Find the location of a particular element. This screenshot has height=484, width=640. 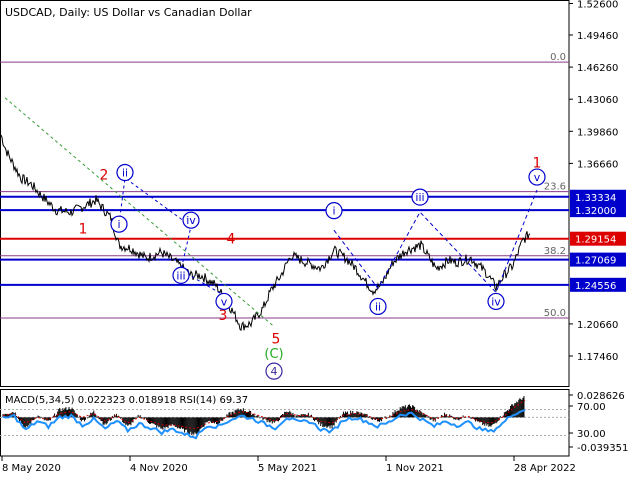

level-label: 1.32000 is located at coordinates (595, 211).